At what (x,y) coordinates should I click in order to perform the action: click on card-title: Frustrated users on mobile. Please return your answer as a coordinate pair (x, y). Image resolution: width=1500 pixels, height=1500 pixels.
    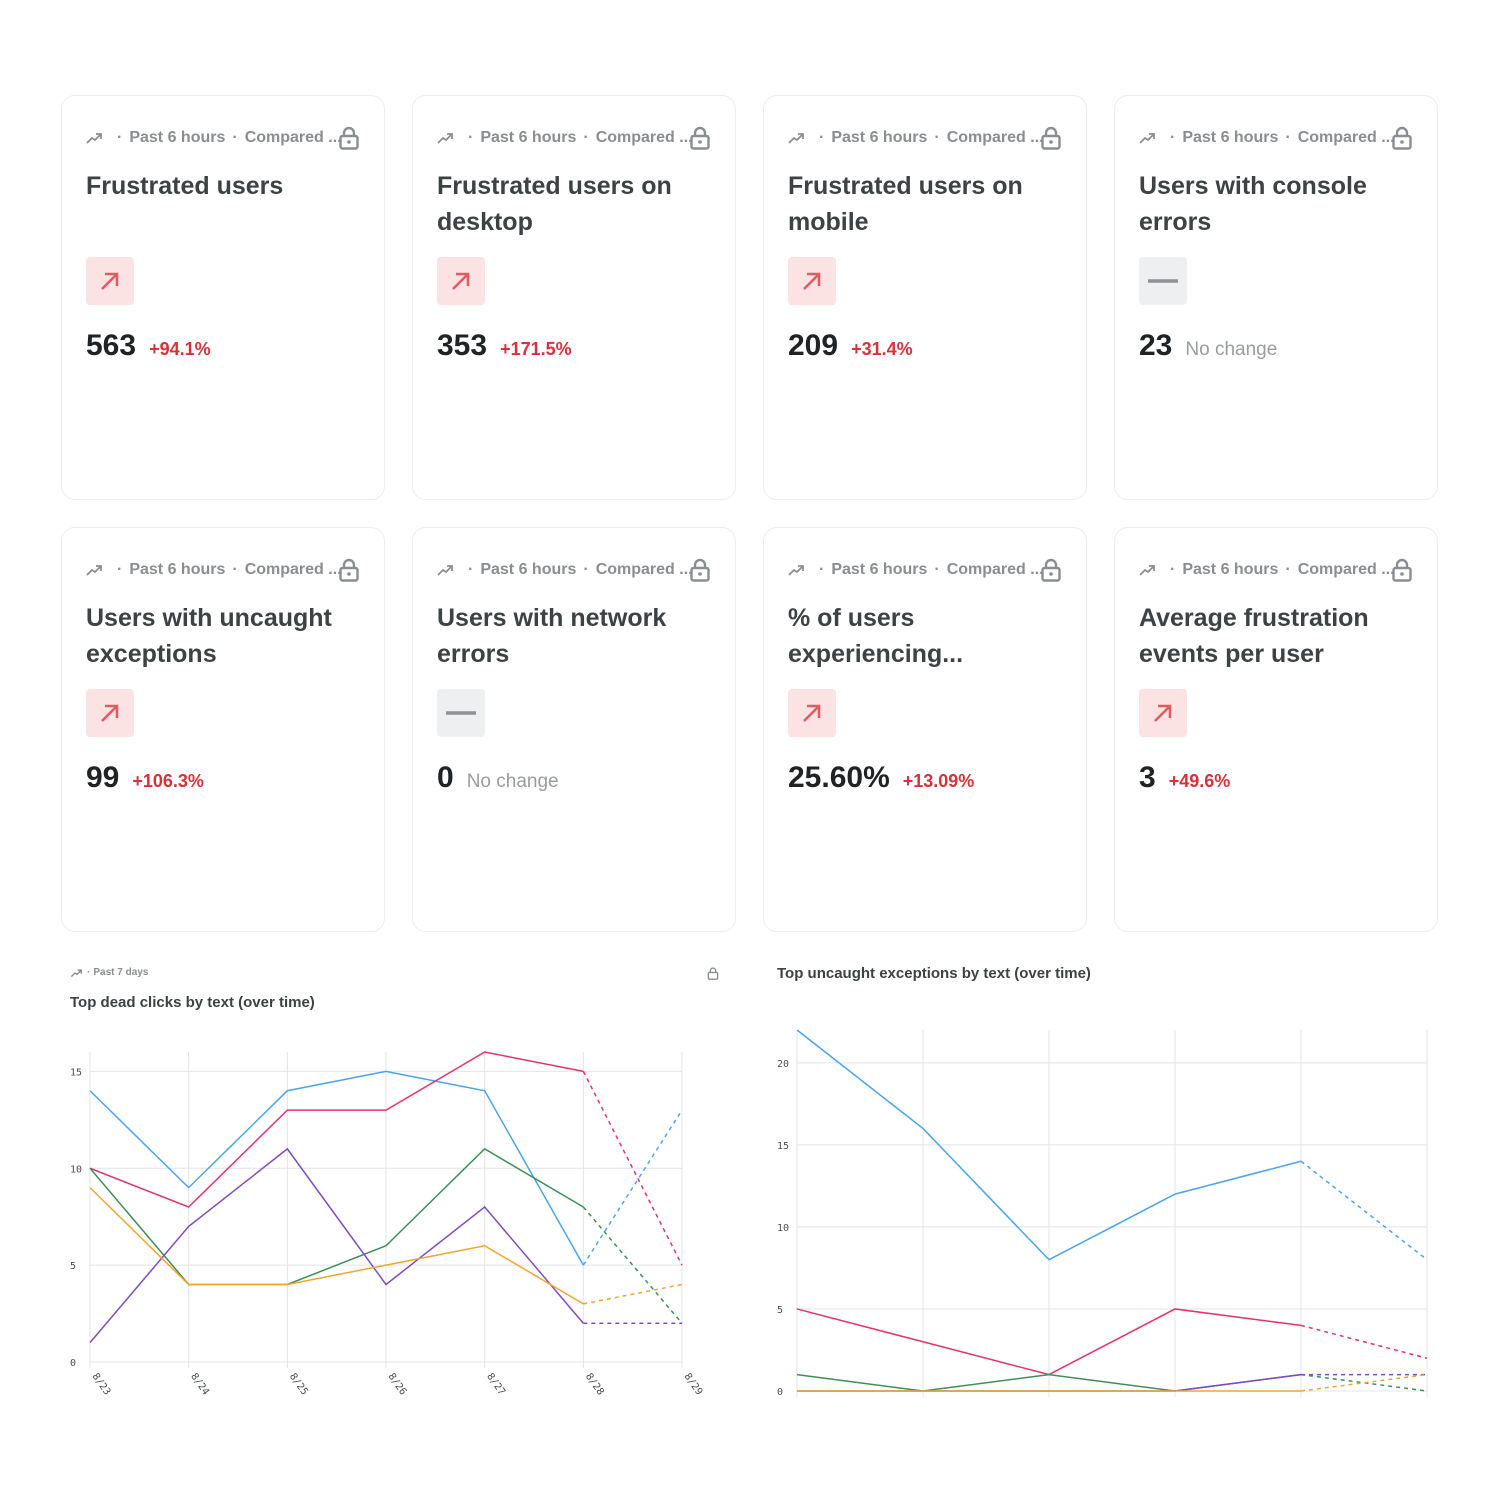
    Looking at the image, I should click on (905, 204).